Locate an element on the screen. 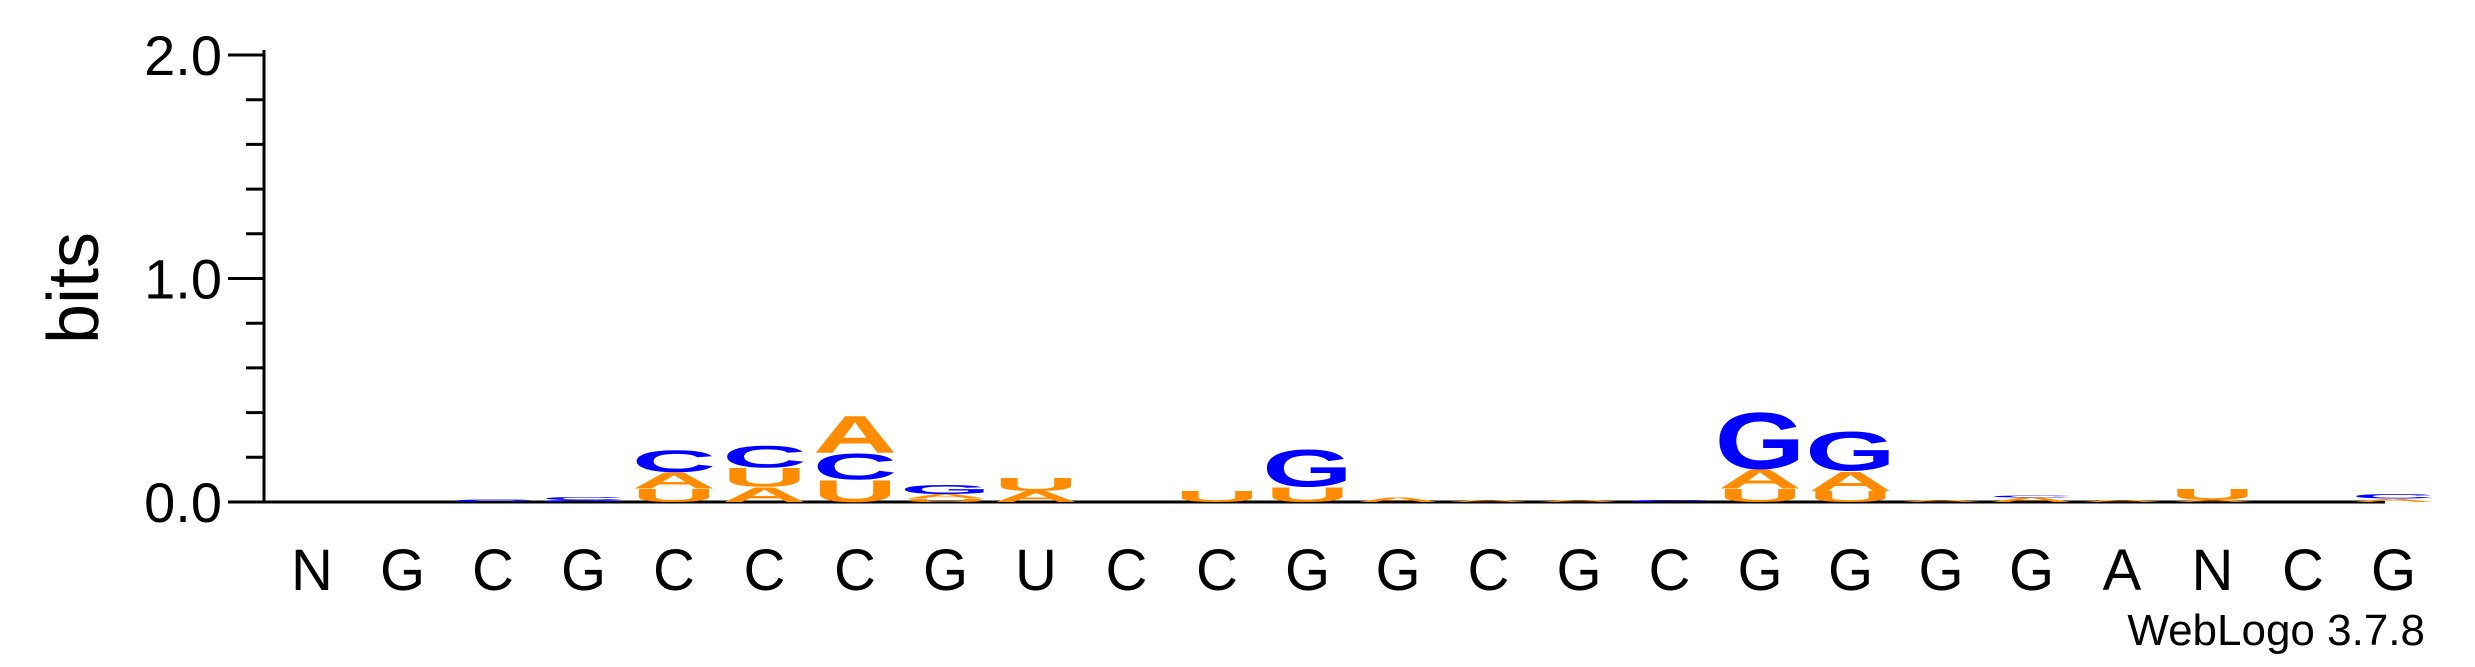  stack-position-19: A is located at coordinates (1941, 500).